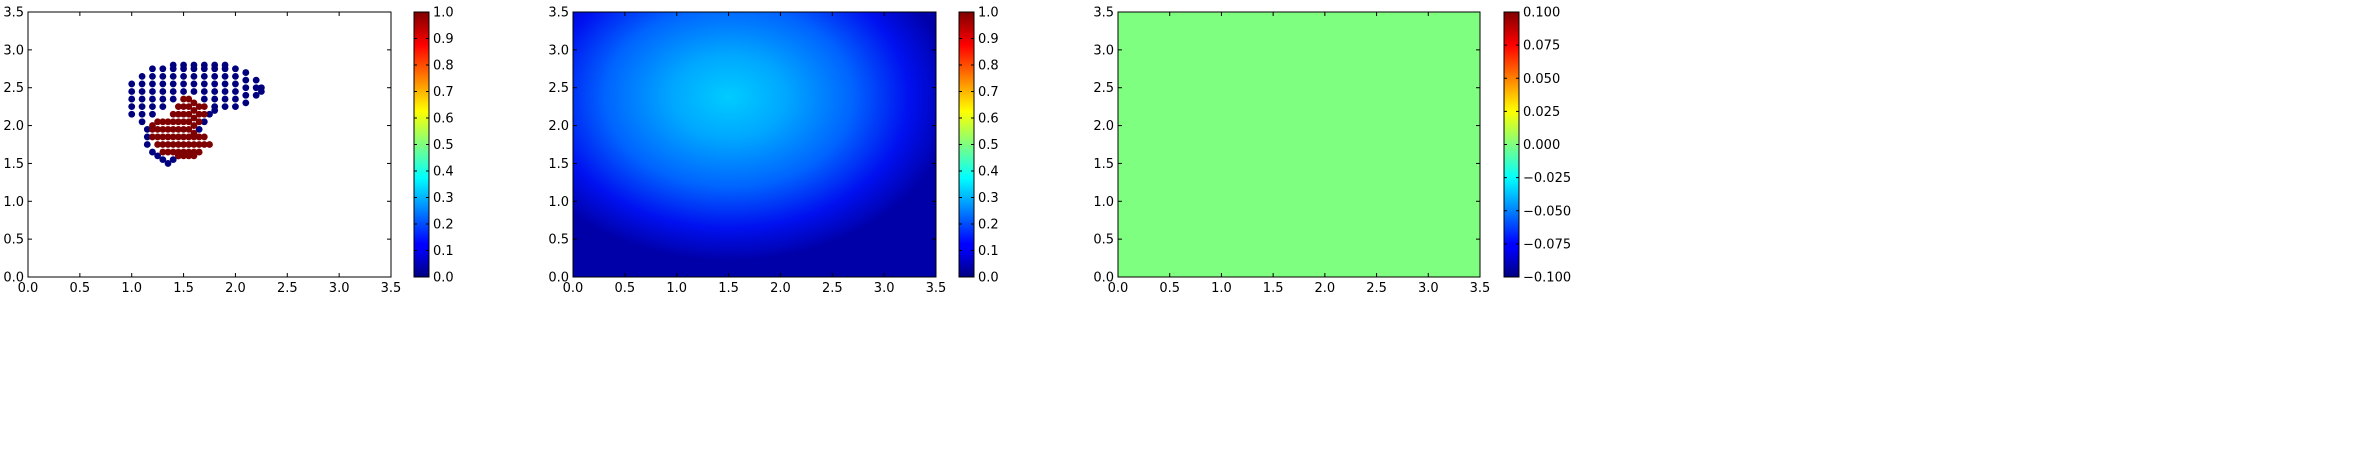  Describe the element at coordinates (1299, 144) in the screenshot. I see `panel-3-axes-frame` at that location.